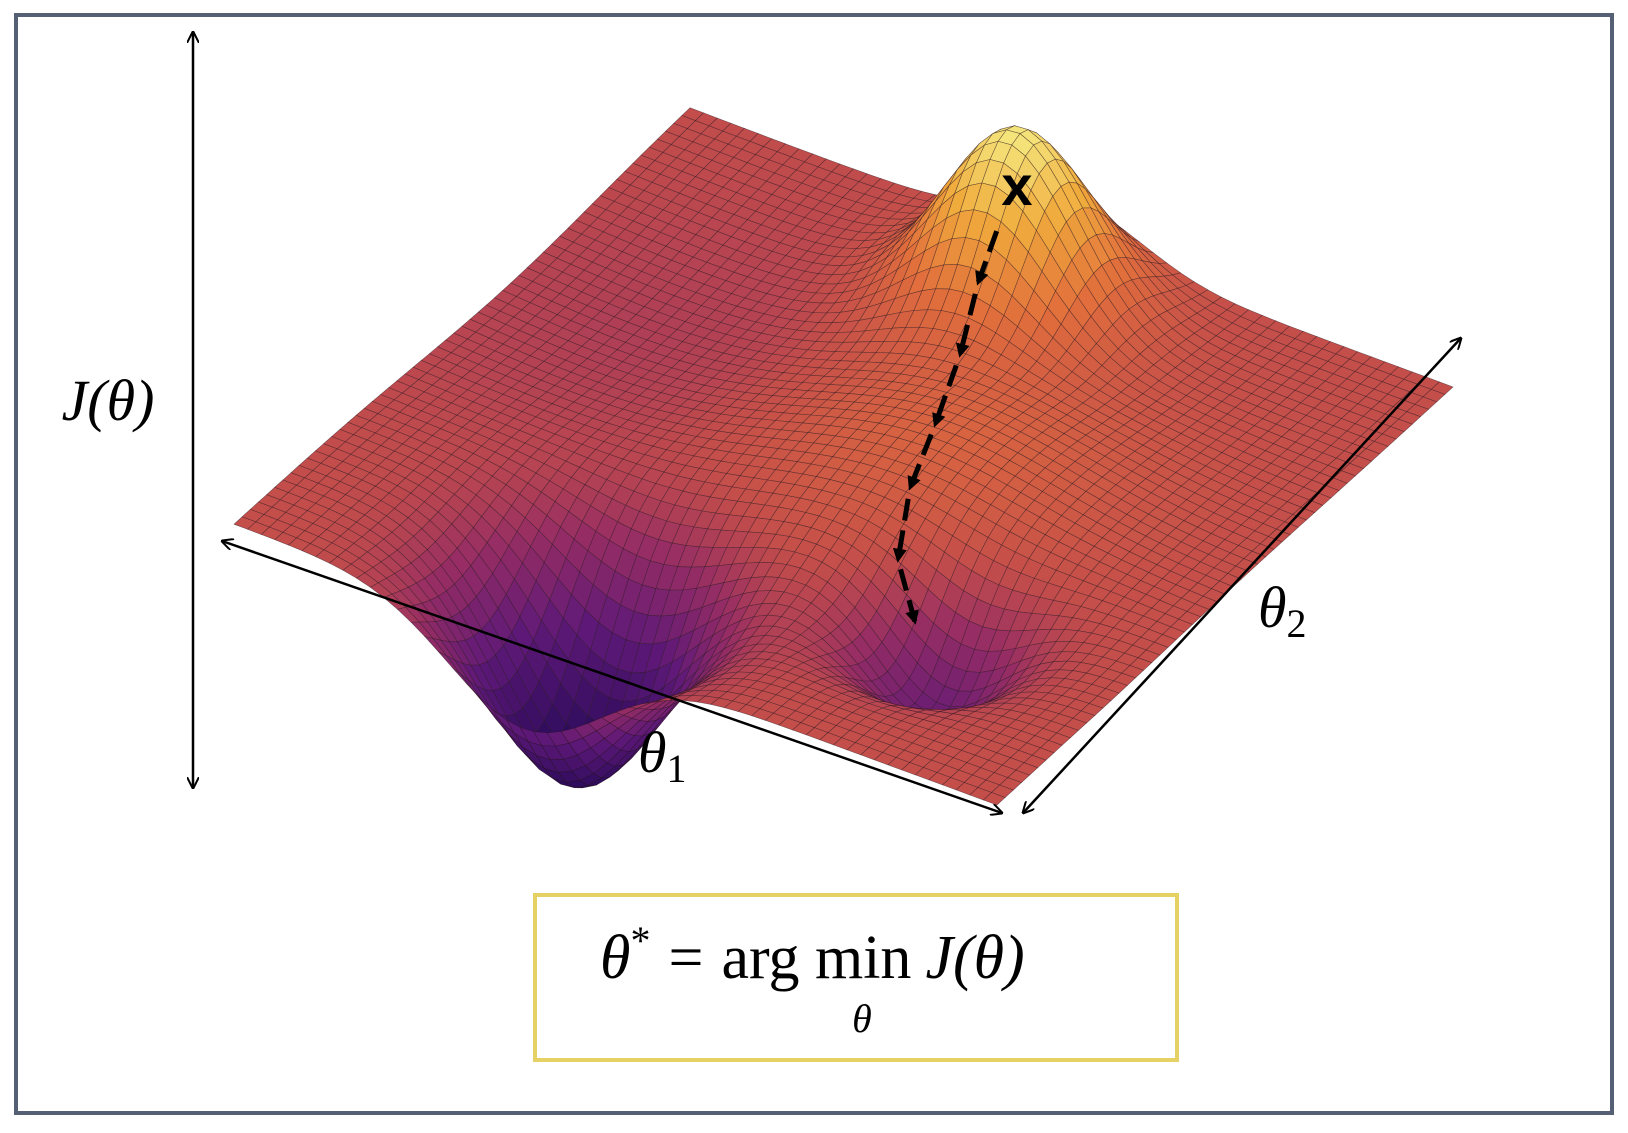 The width and height of the screenshot is (1628, 1133). Describe the element at coordinates (640, 940) in the screenshot. I see `formula-sup: *` at that location.